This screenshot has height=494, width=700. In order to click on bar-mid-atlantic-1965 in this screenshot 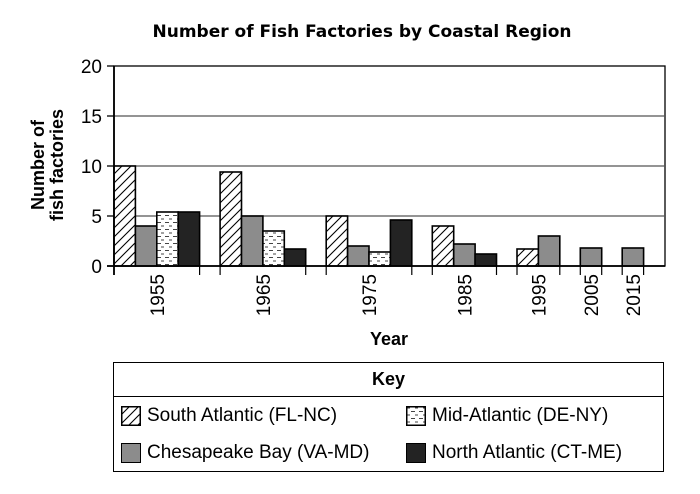, I will do `click(274, 248)`.